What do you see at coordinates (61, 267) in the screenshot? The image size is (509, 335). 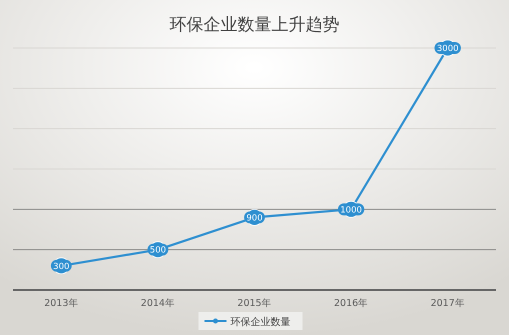 I see `data-label: 300` at bounding box center [61, 267].